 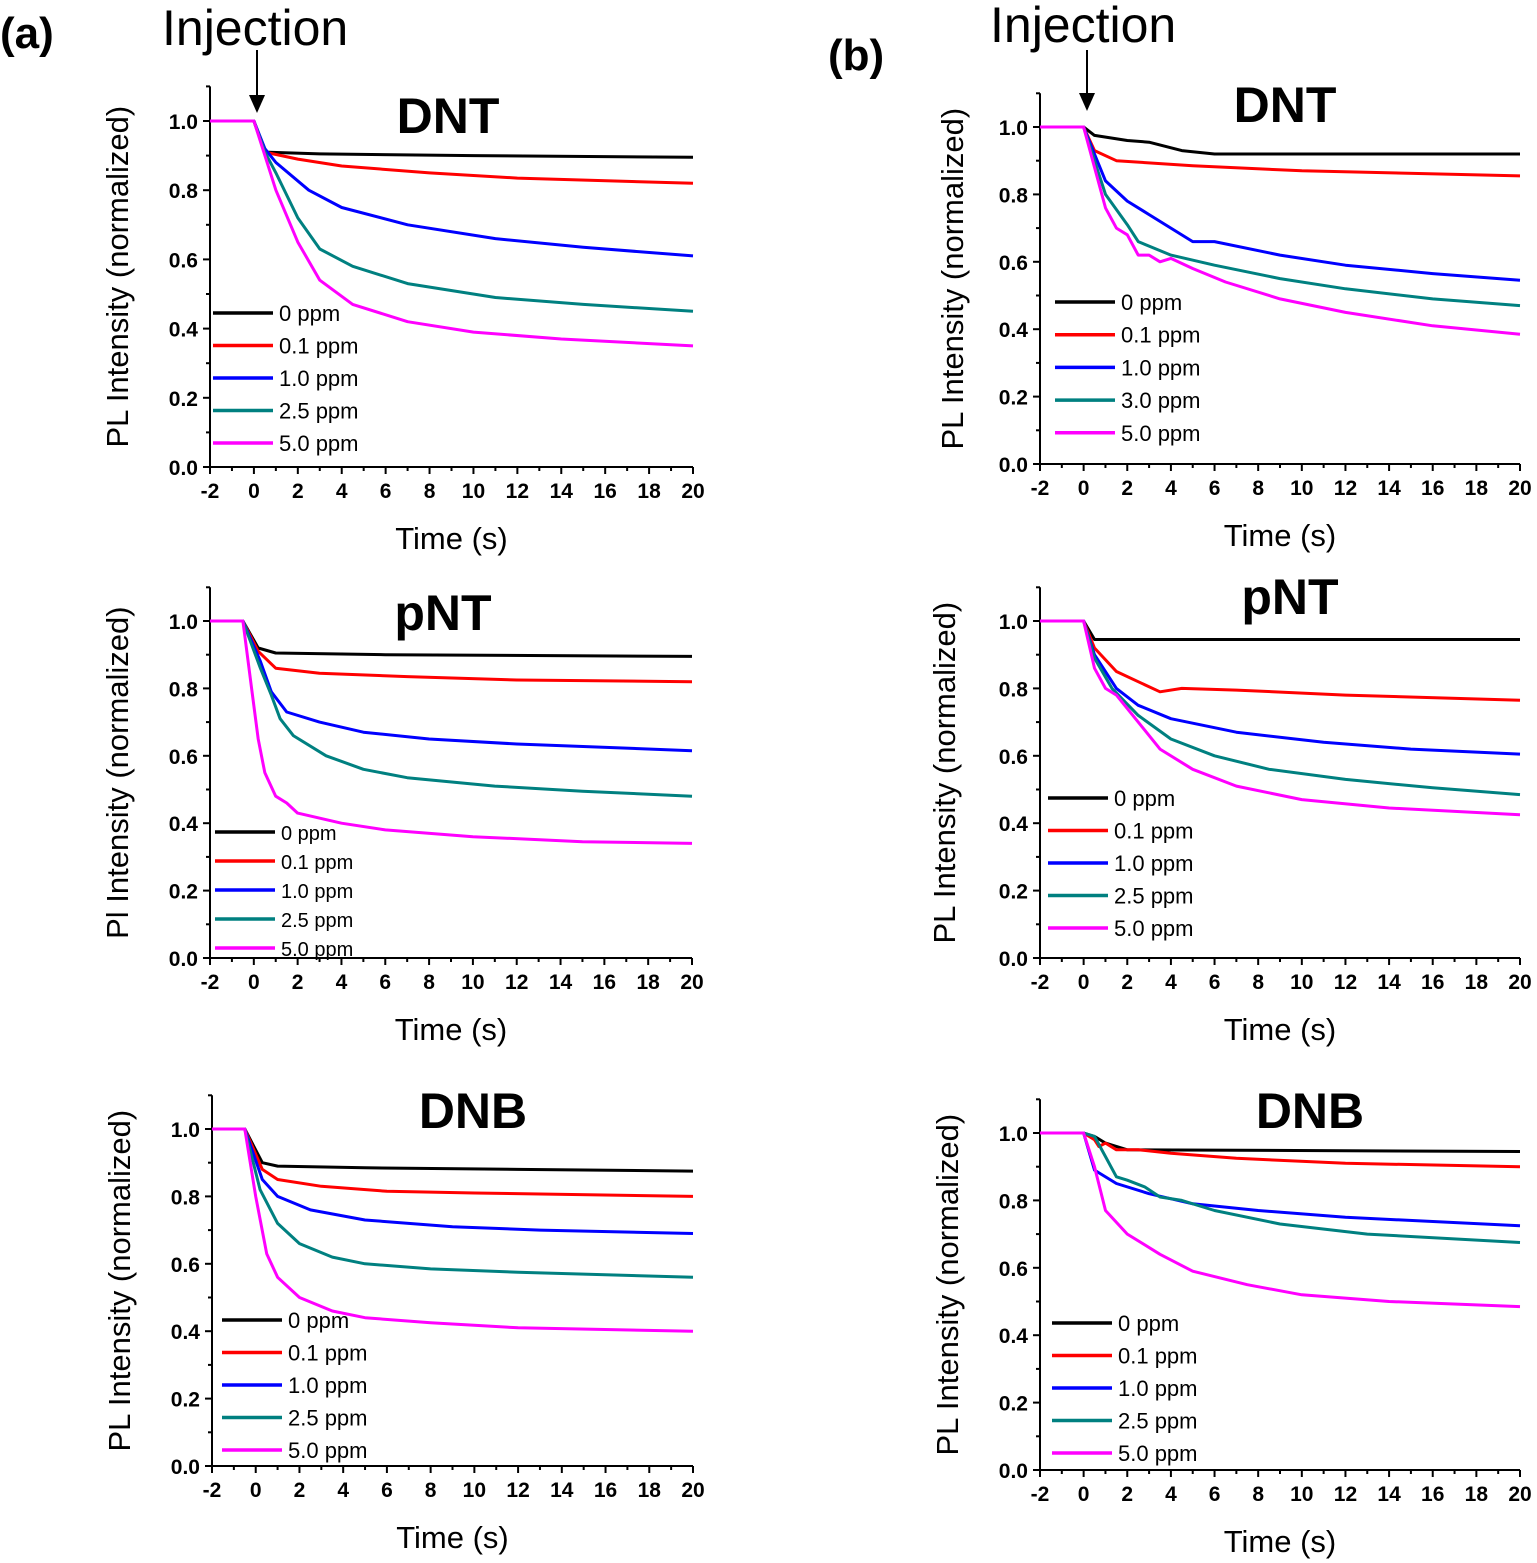 What do you see at coordinates (255, 28) in the screenshot?
I see `injection-label-a: Injection` at bounding box center [255, 28].